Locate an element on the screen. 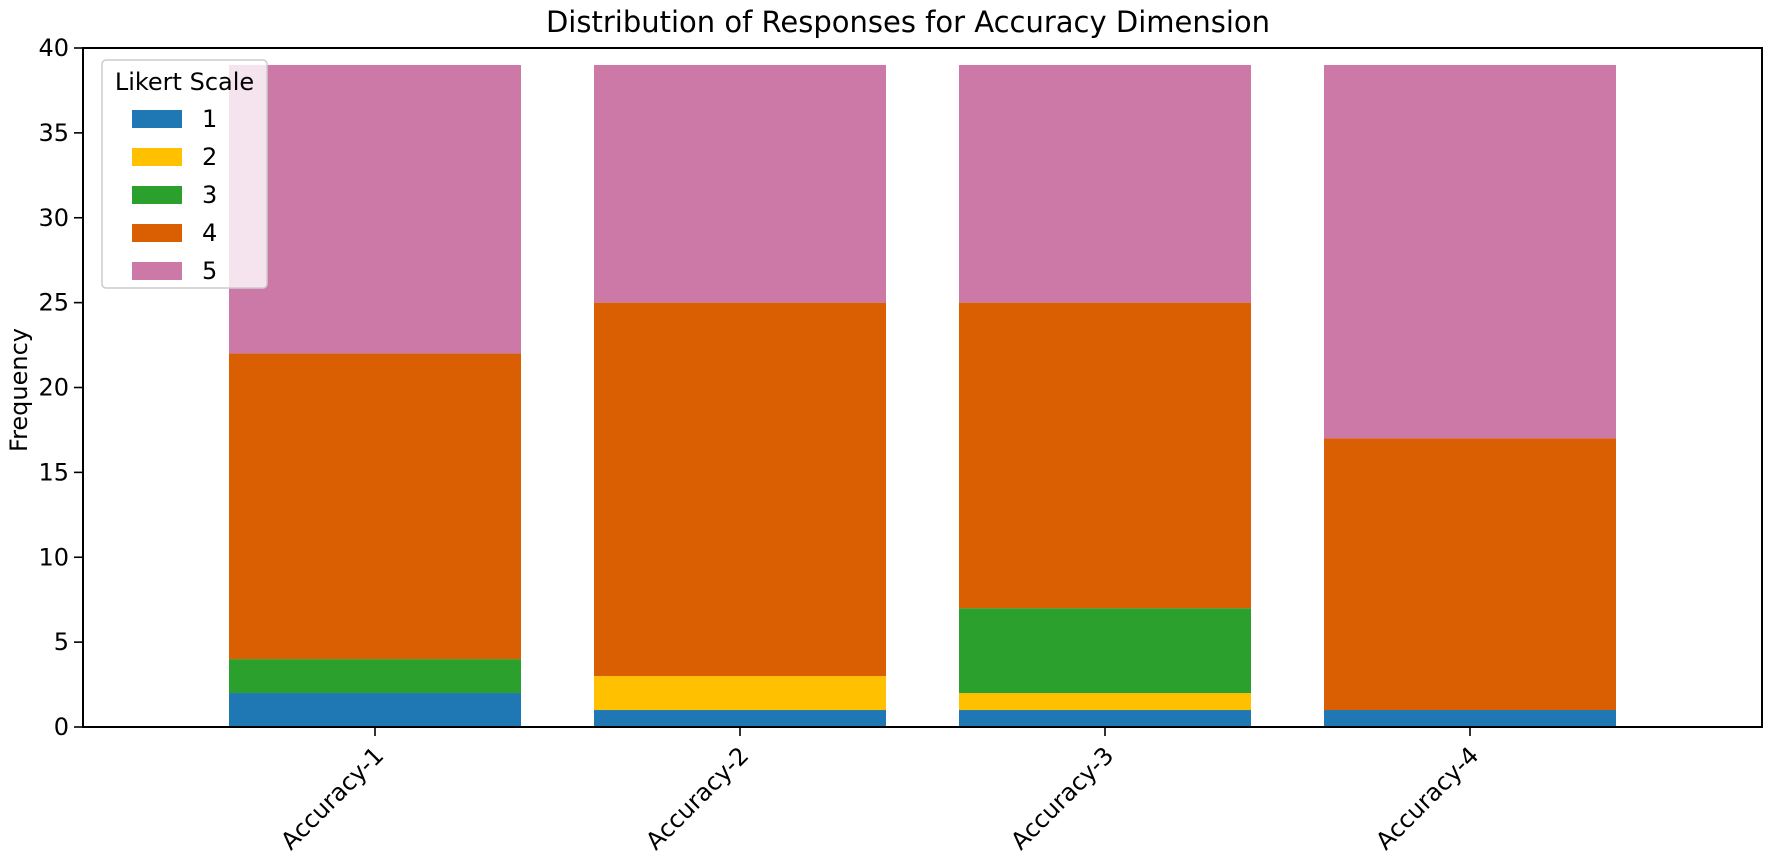 This screenshot has height=868, width=1772. x-tick-label: Accuracy-2 is located at coordinates (697, 798).